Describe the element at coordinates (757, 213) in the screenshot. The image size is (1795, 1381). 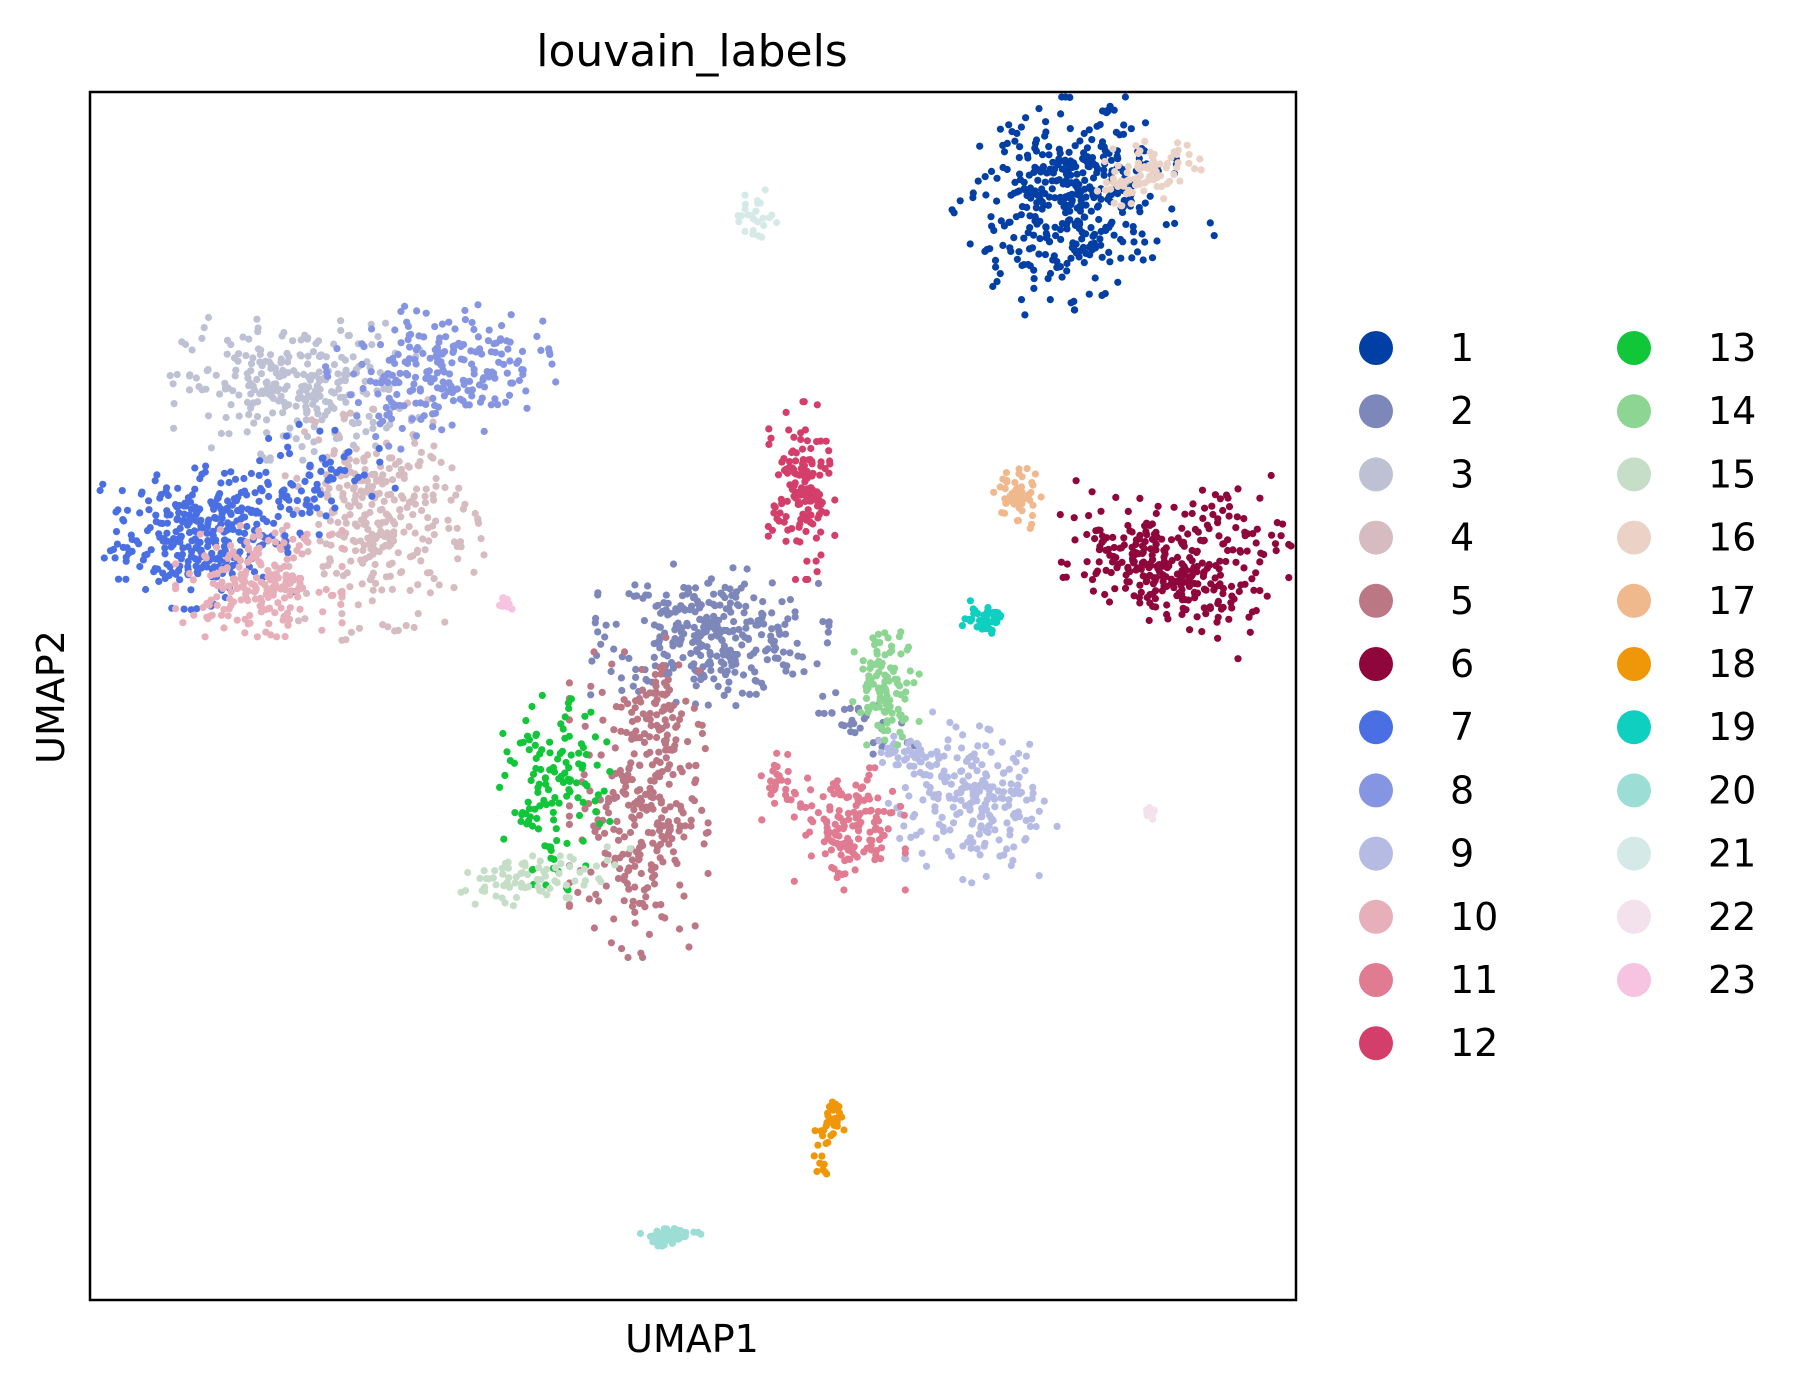
I see `cluster-21-points` at that location.